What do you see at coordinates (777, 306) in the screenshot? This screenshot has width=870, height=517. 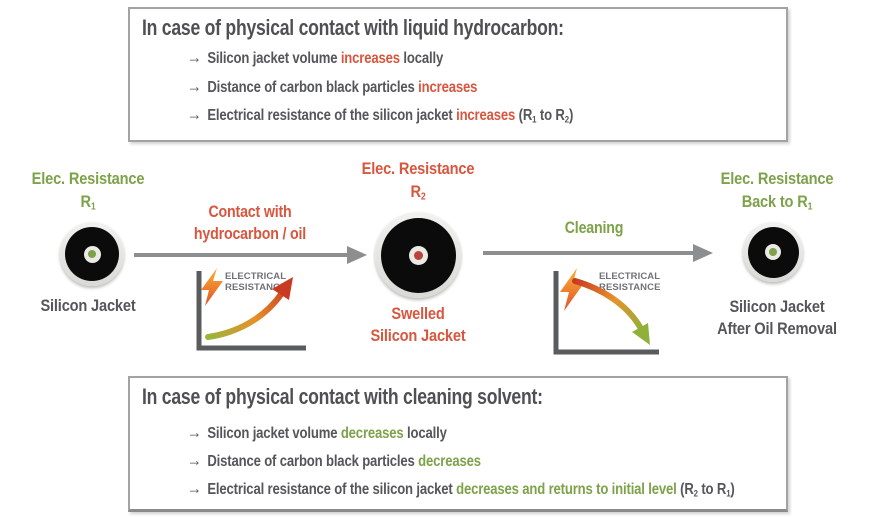 I see `stage3-caption-line1: Silicon Jacket` at bounding box center [777, 306].